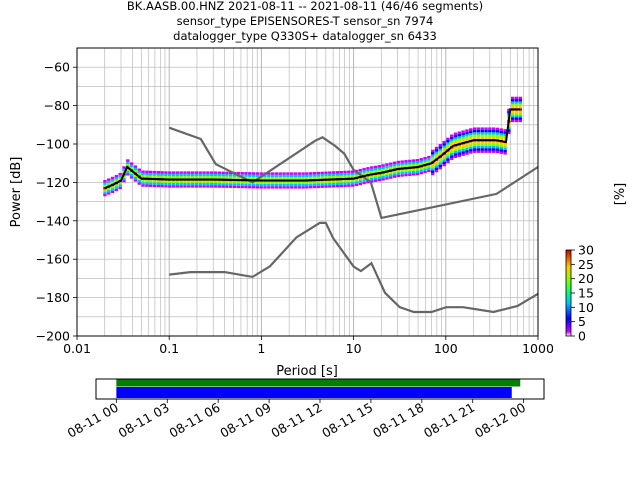 The width and height of the screenshot is (640, 480). What do you see at coordinates (500, 420) in the screenshot?
I see `time-tick-label: 08-12 00` at bounding box center [500, 420].